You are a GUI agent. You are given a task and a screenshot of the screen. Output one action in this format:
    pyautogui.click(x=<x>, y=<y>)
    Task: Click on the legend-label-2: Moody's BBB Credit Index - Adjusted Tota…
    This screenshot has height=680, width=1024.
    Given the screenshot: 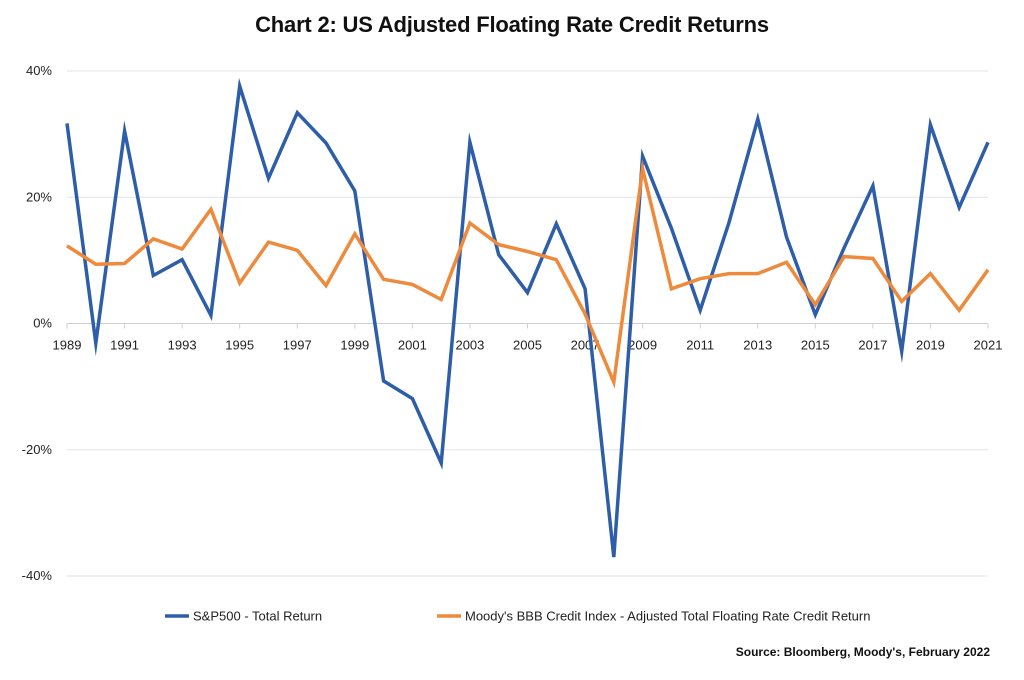 What is the action you would take?
    pyautogui.click(x=667, y=616)
    